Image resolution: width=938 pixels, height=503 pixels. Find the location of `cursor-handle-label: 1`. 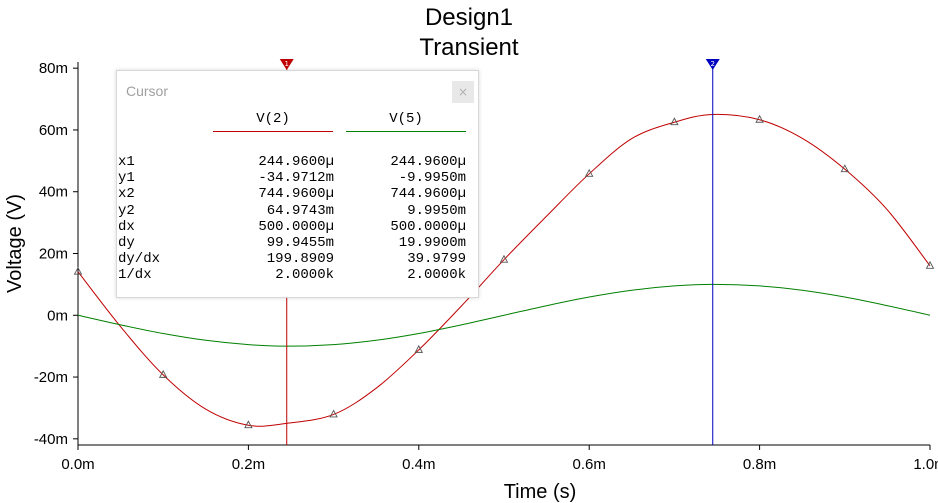

cursor-handle-label: 1 is located at coordinates (287, 64).